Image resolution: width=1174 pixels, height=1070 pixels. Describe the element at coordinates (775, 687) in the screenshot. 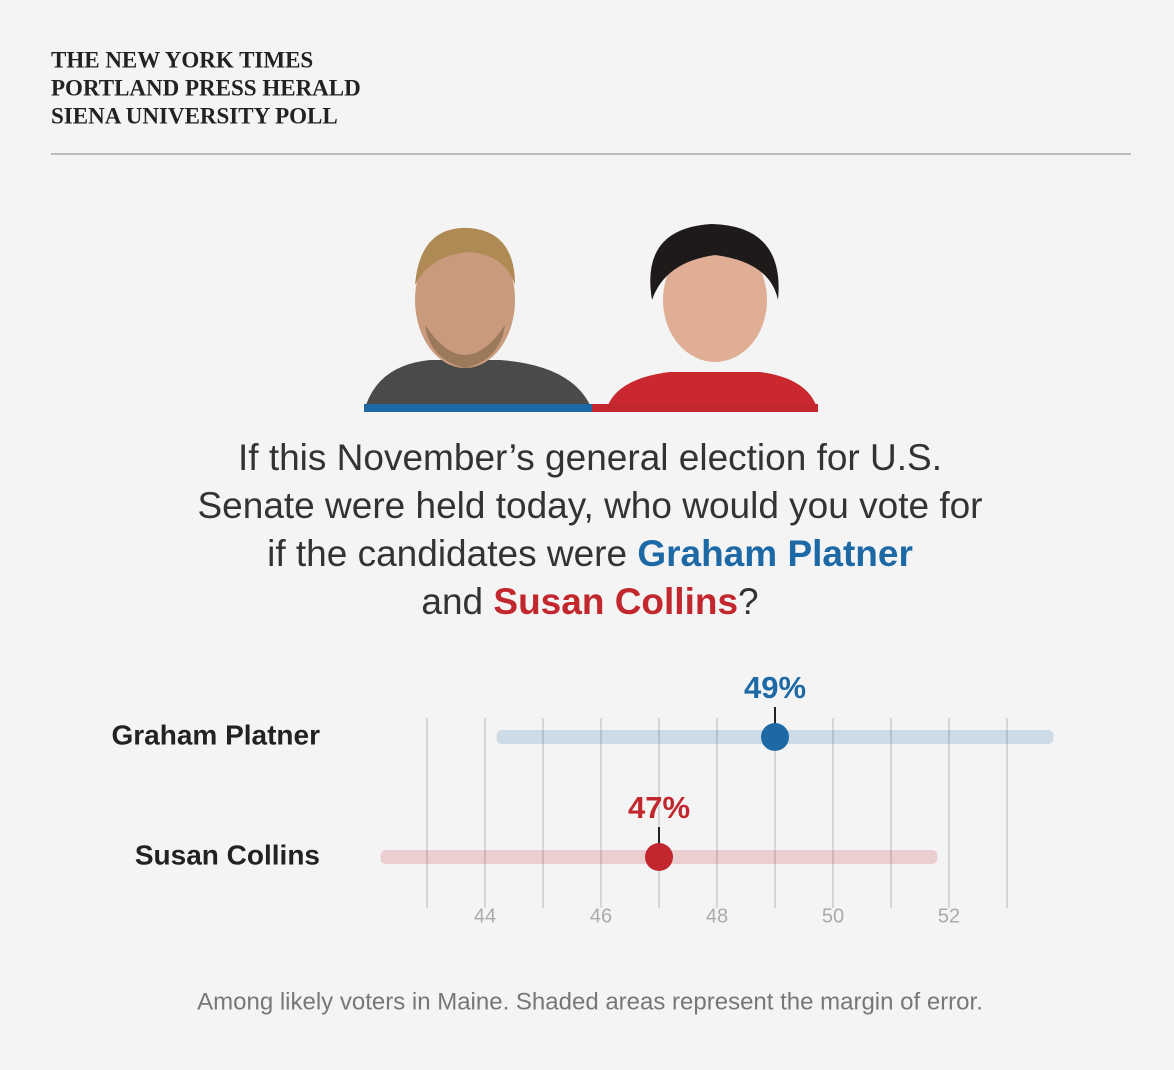

I see `value-label: 49%` at that location.